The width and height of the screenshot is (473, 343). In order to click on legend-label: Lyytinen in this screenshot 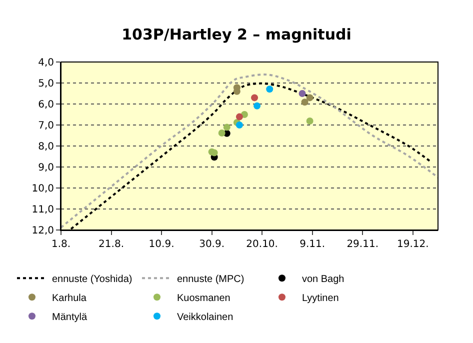, I will do `click(320, 298)`.